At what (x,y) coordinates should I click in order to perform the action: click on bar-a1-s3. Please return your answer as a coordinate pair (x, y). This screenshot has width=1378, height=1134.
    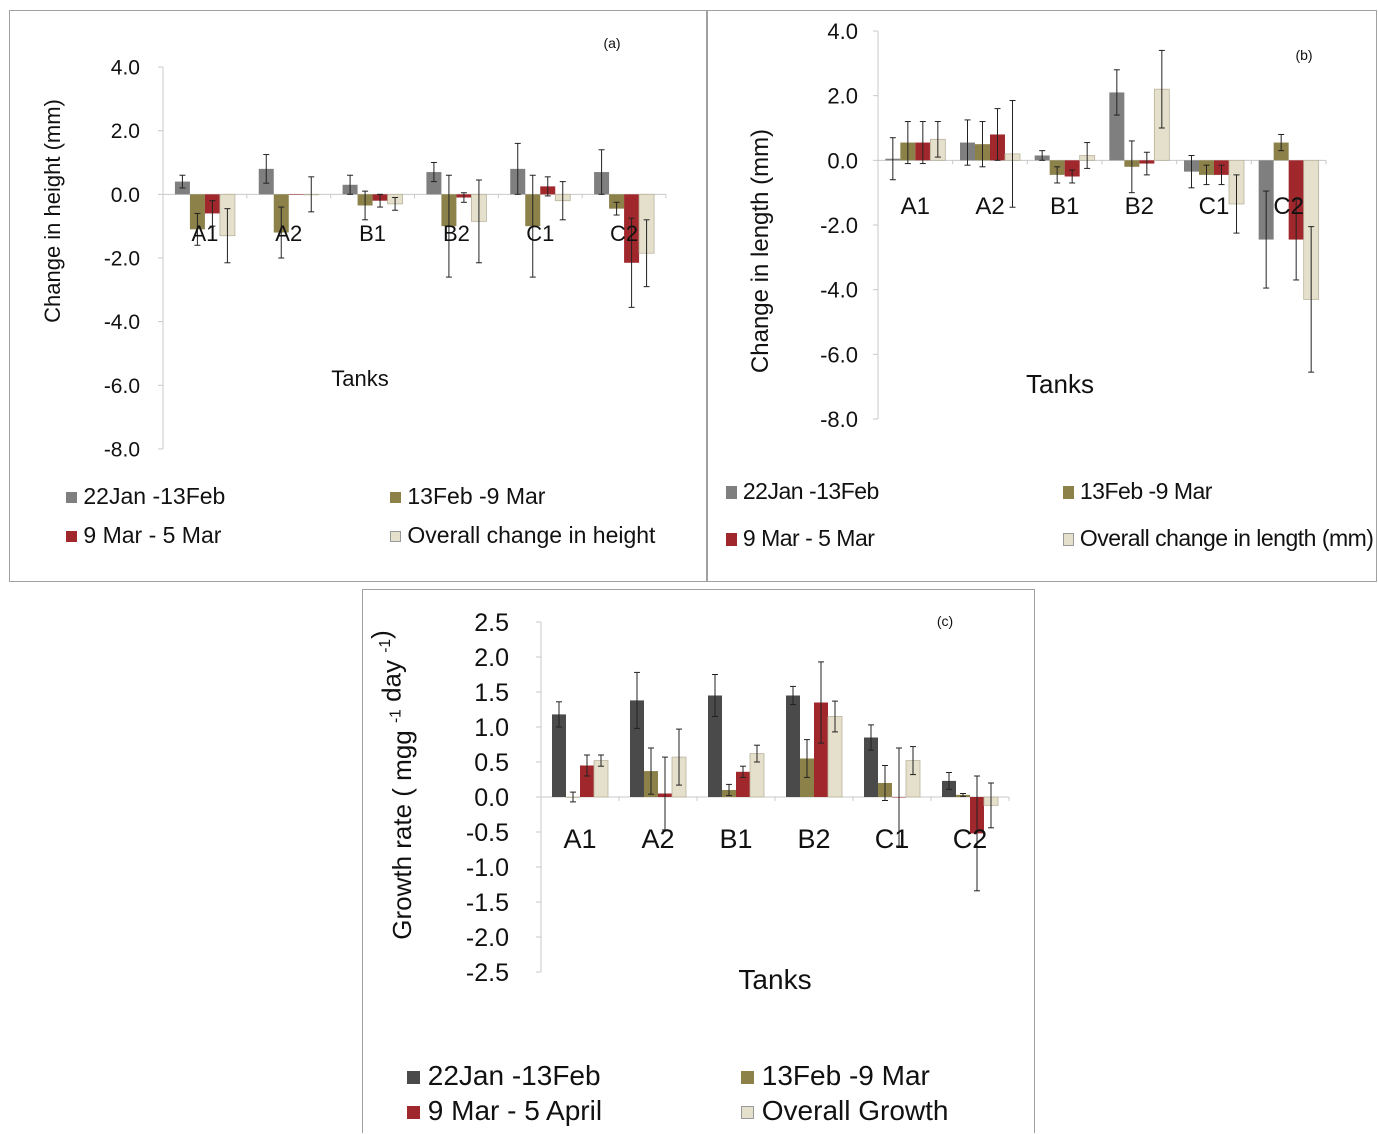
    Looking at the image, I should click on (587, 781).